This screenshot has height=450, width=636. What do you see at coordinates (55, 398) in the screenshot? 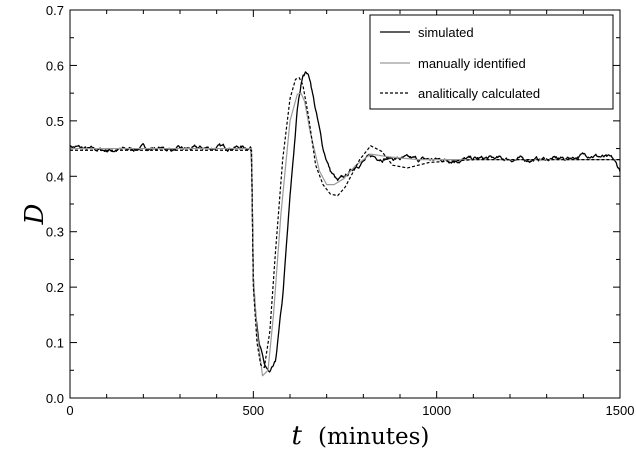
I see `y-tick-label: 0.0` at bounding box center [55, 398].